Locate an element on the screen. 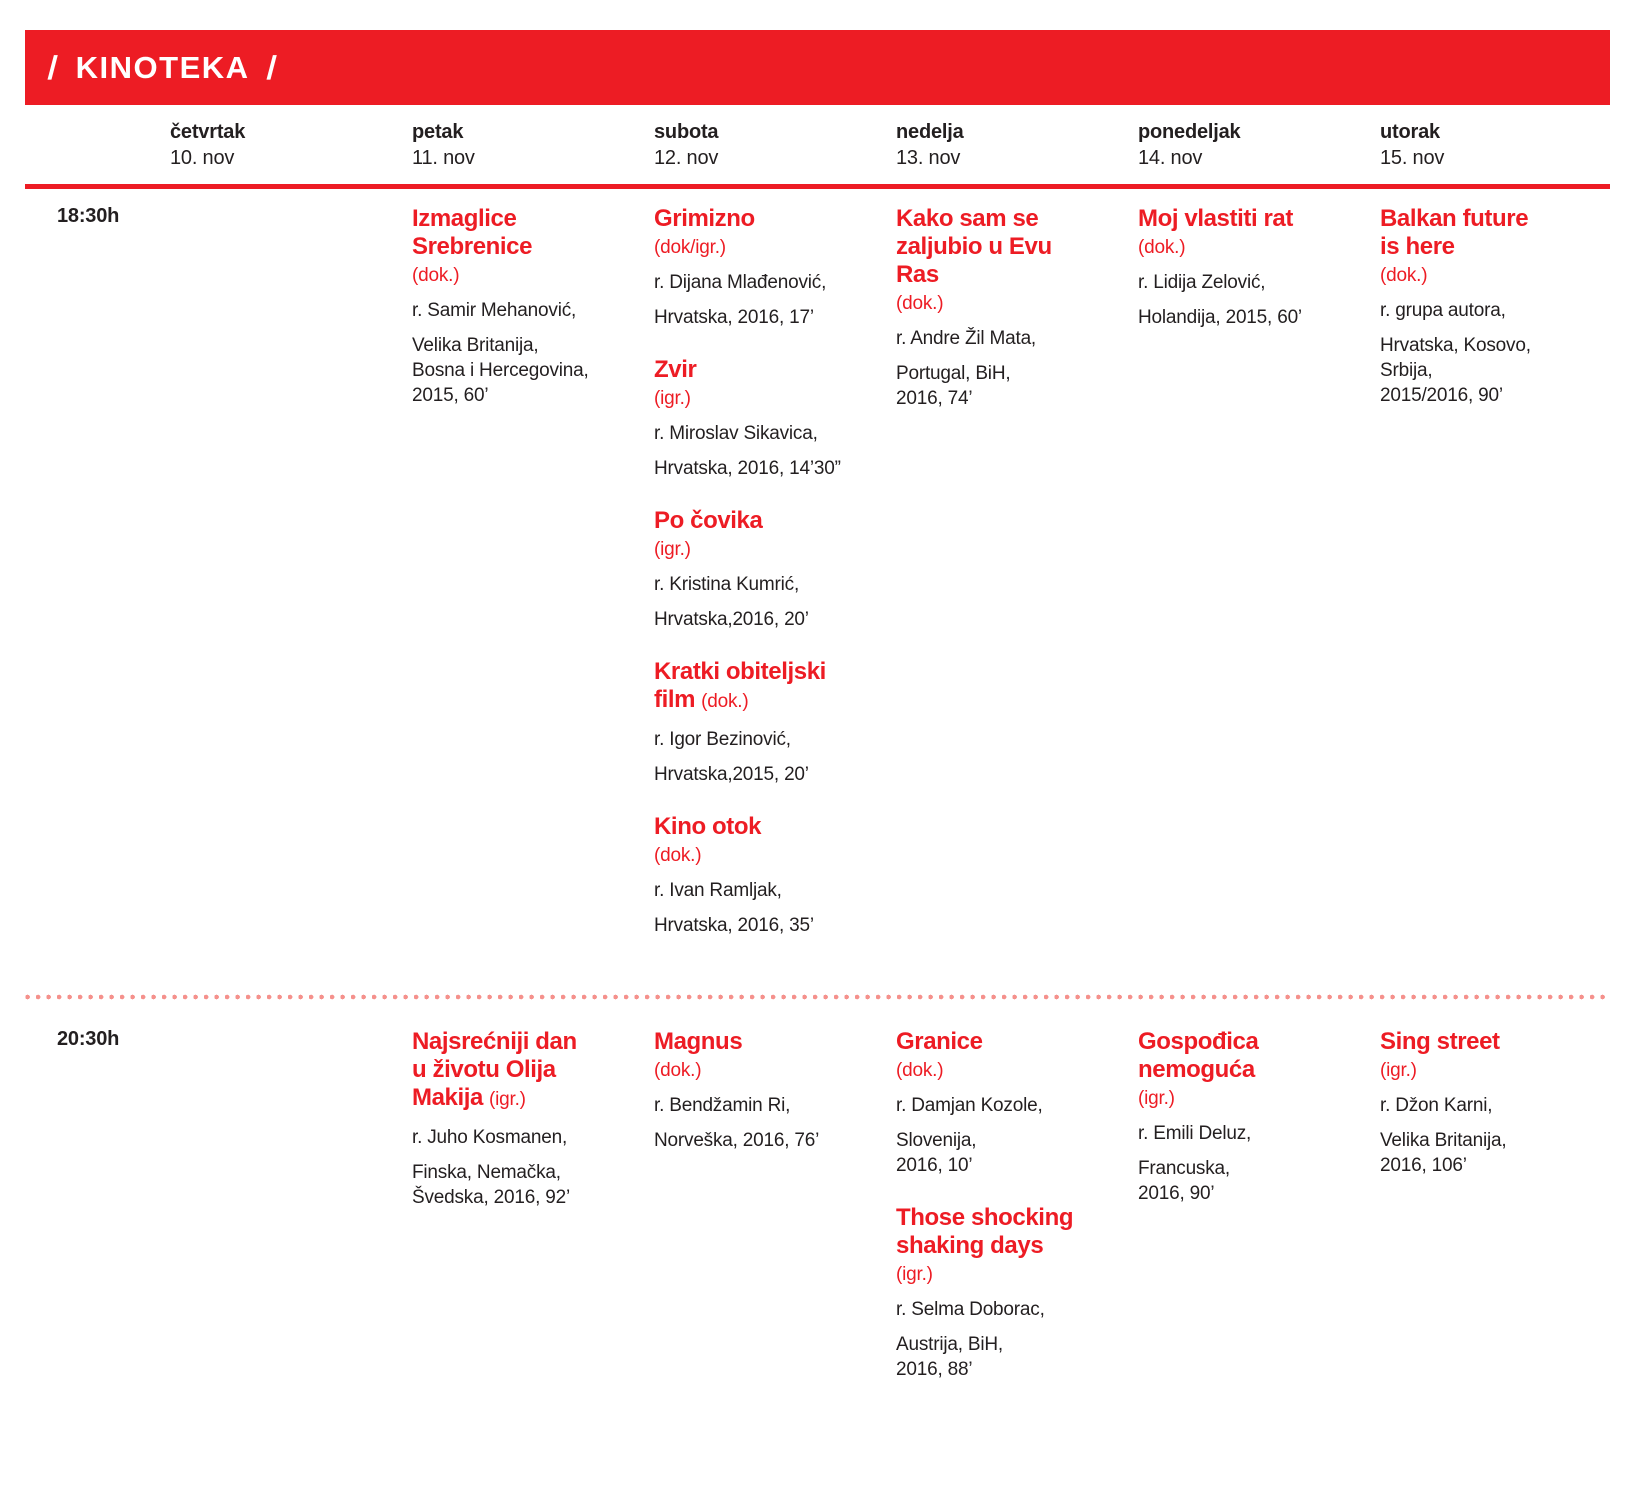  brand-title-group: / KINOTEKA / is located at coordinates (162, 67).